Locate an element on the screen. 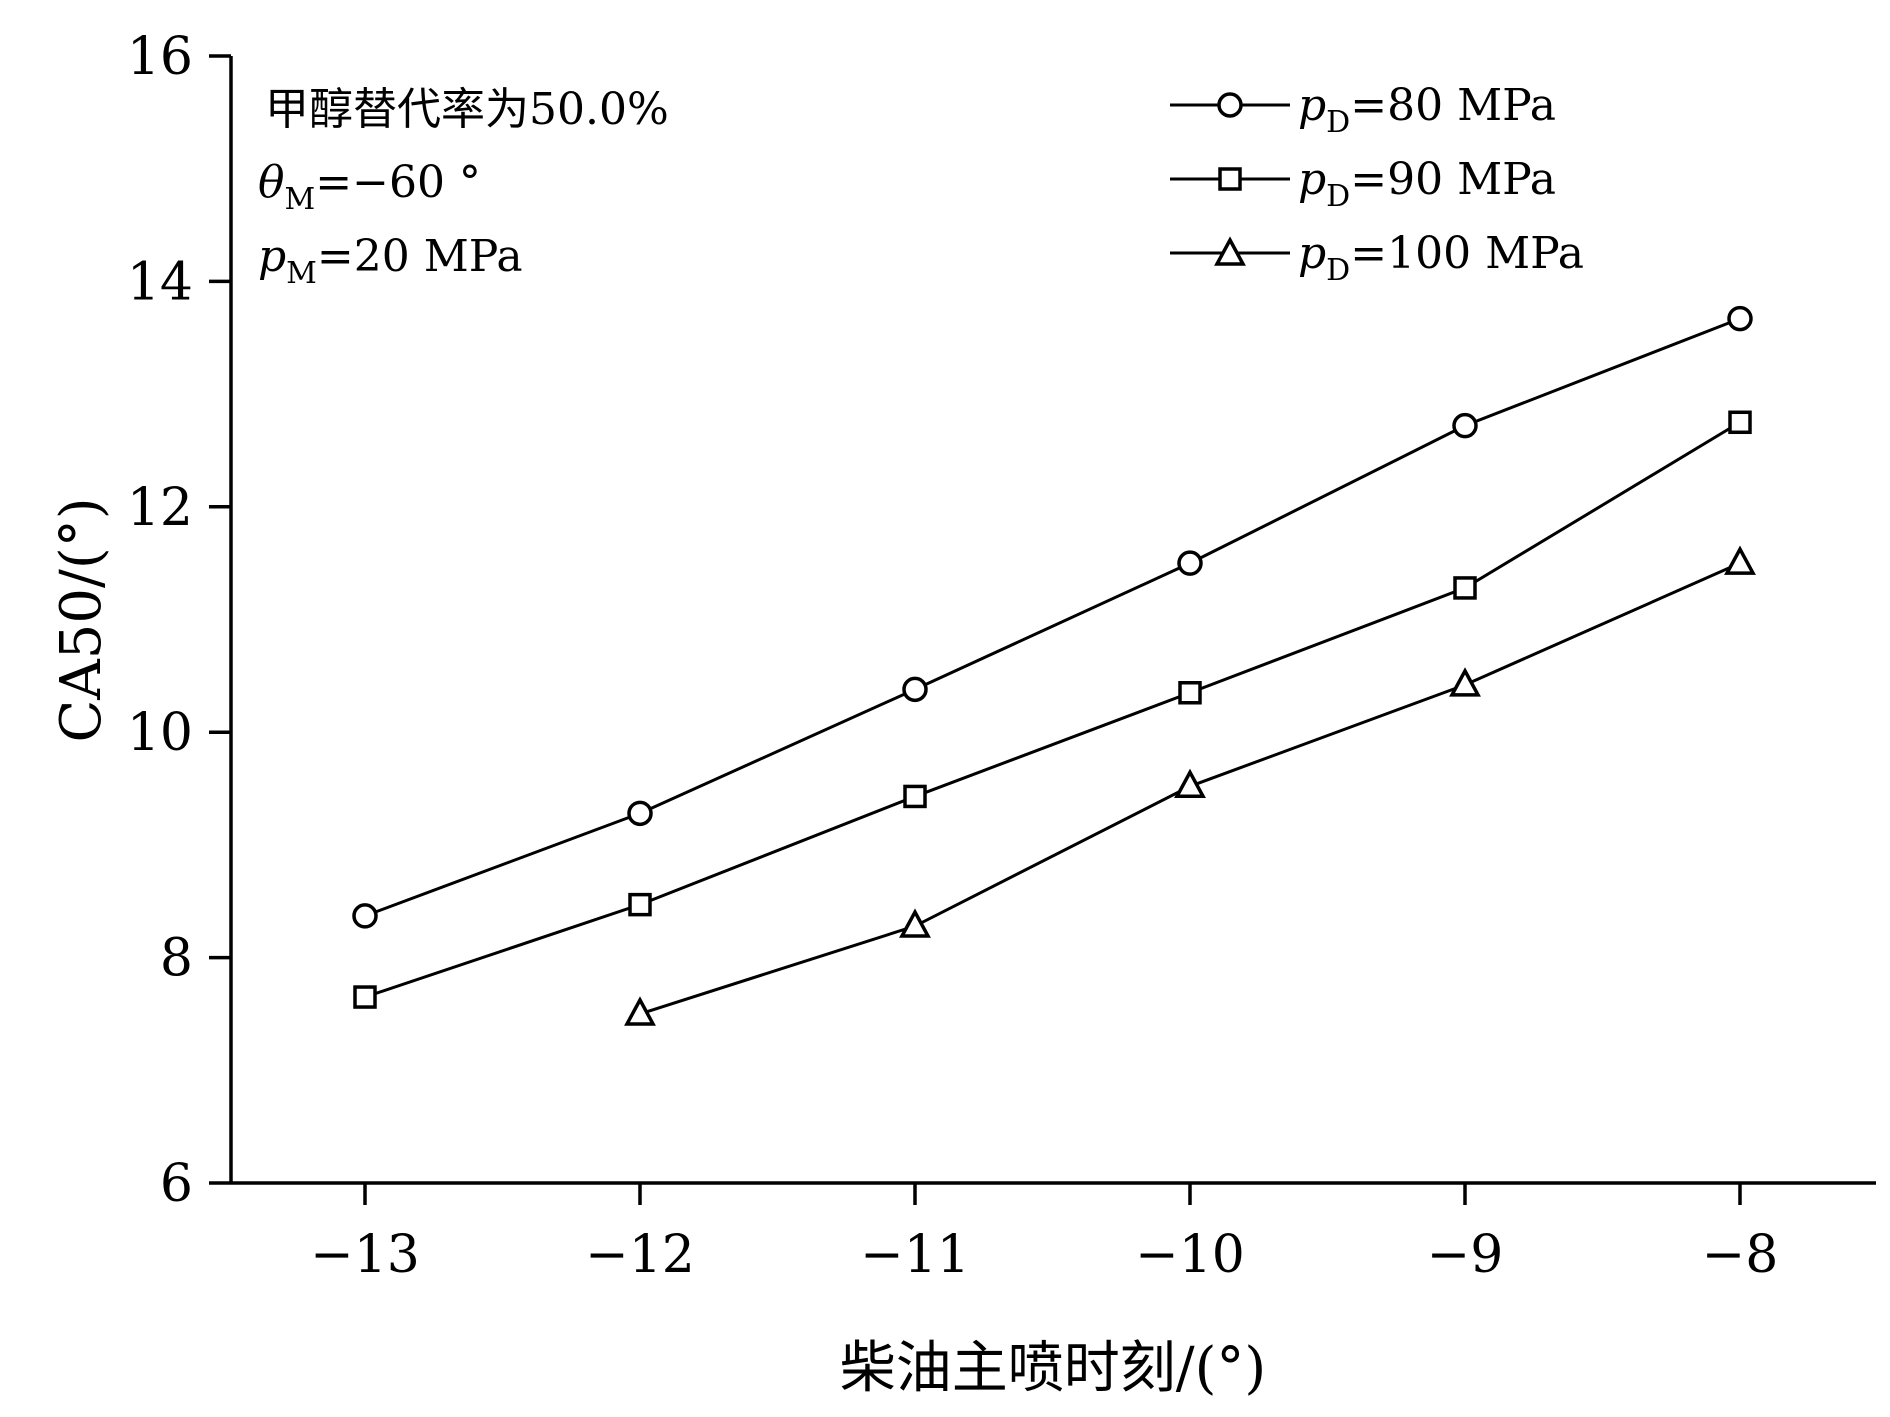 The image size is (1890, 1417). legend-label-90mpa-value: =90 MPa is located at coordinates (1453, 179).